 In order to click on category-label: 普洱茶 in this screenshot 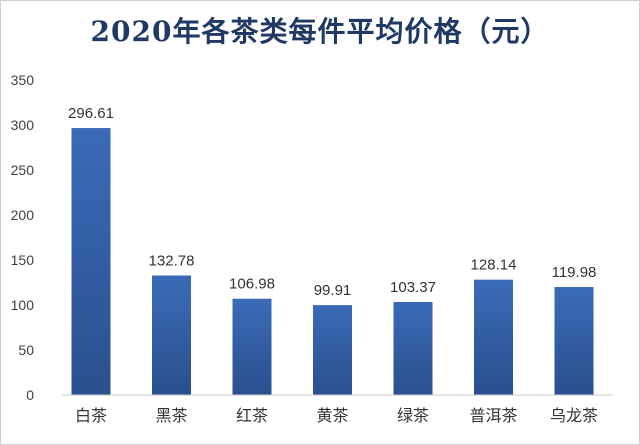, I will do `click(493, 415)`.